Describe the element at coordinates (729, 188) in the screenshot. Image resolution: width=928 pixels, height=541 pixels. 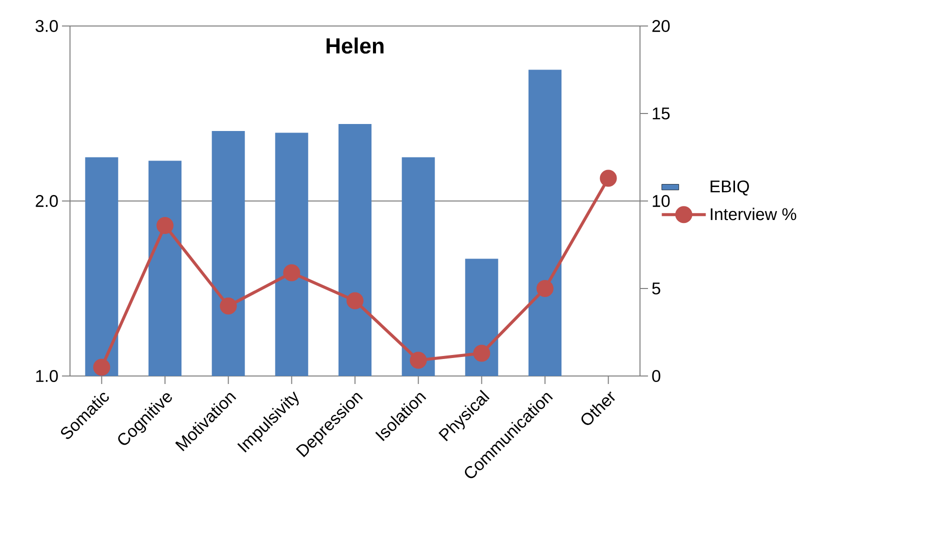
I see `legend-label: EBIQ` at that location.